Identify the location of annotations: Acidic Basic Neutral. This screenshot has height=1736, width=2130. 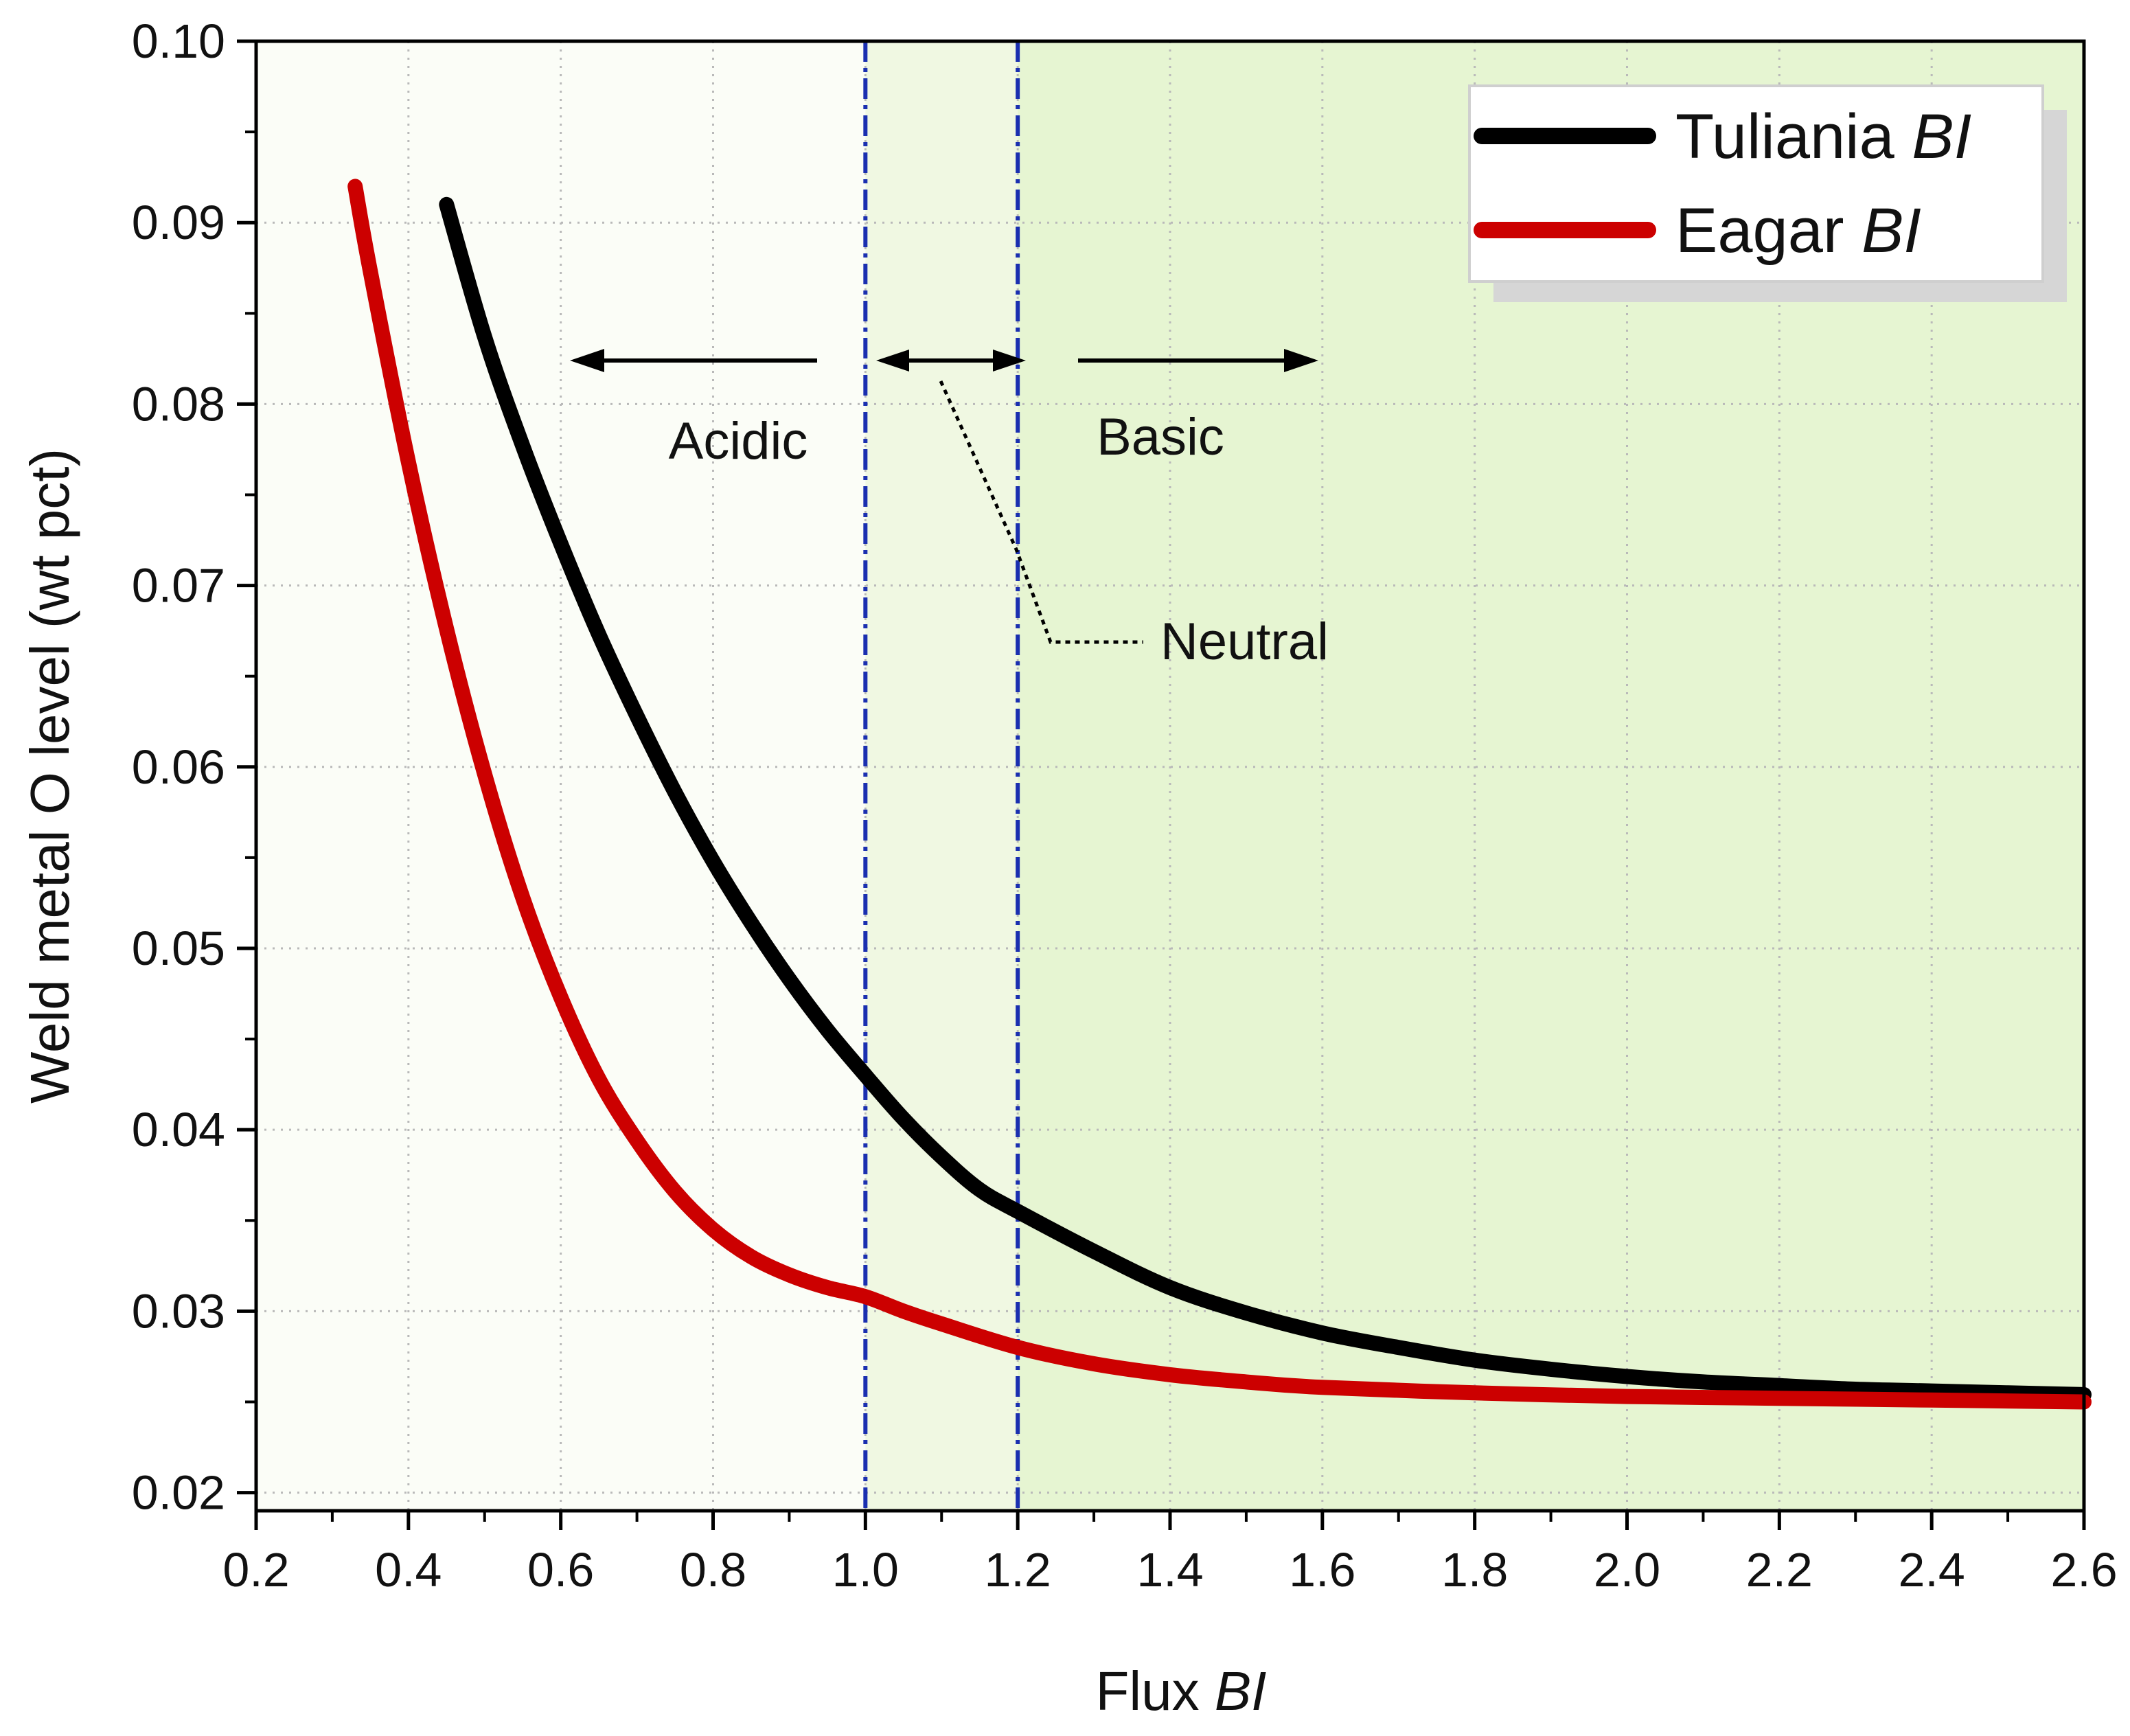
(950, 510).